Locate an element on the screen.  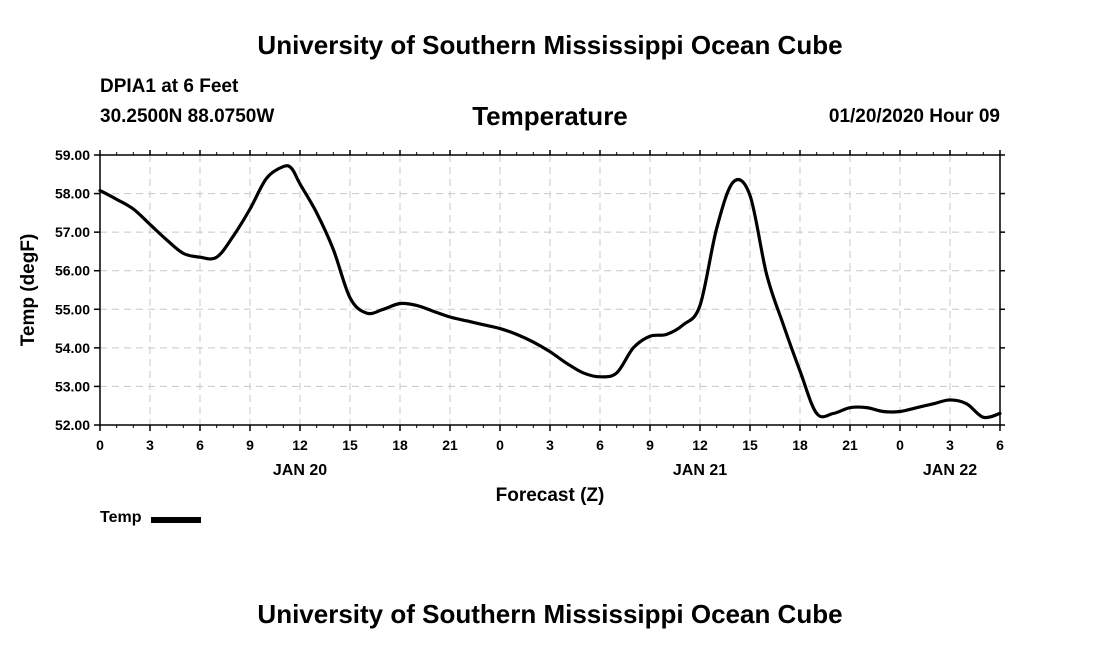
y-tick-label: 54.00 is located at coordinates (72, 348).